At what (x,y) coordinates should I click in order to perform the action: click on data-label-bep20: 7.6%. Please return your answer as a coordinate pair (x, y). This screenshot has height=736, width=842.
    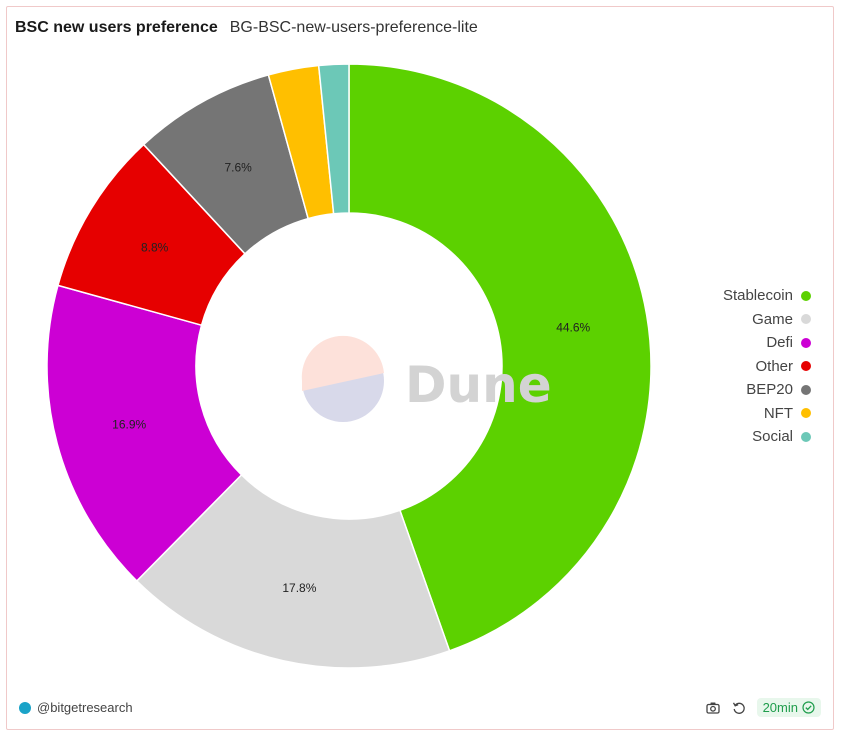
    Looking at the image, I should click on (238, 167).